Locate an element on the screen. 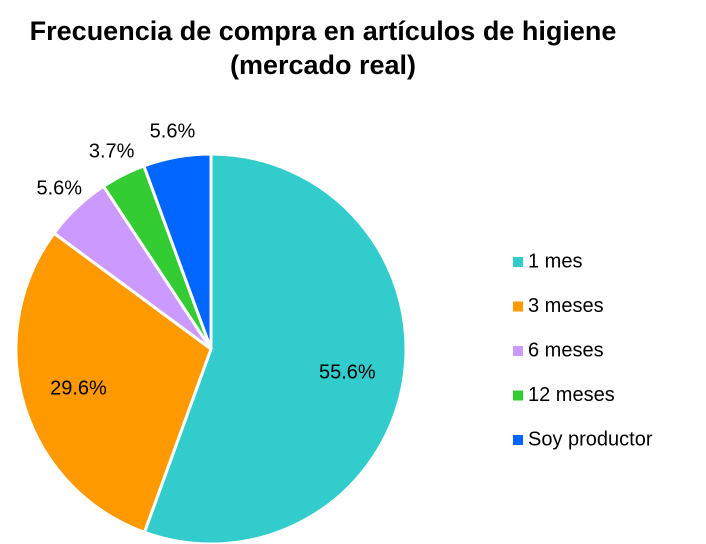 The height and width of the screenshot is (544, 706). legend-label: 1 mes is located at coordinates (555, 261).